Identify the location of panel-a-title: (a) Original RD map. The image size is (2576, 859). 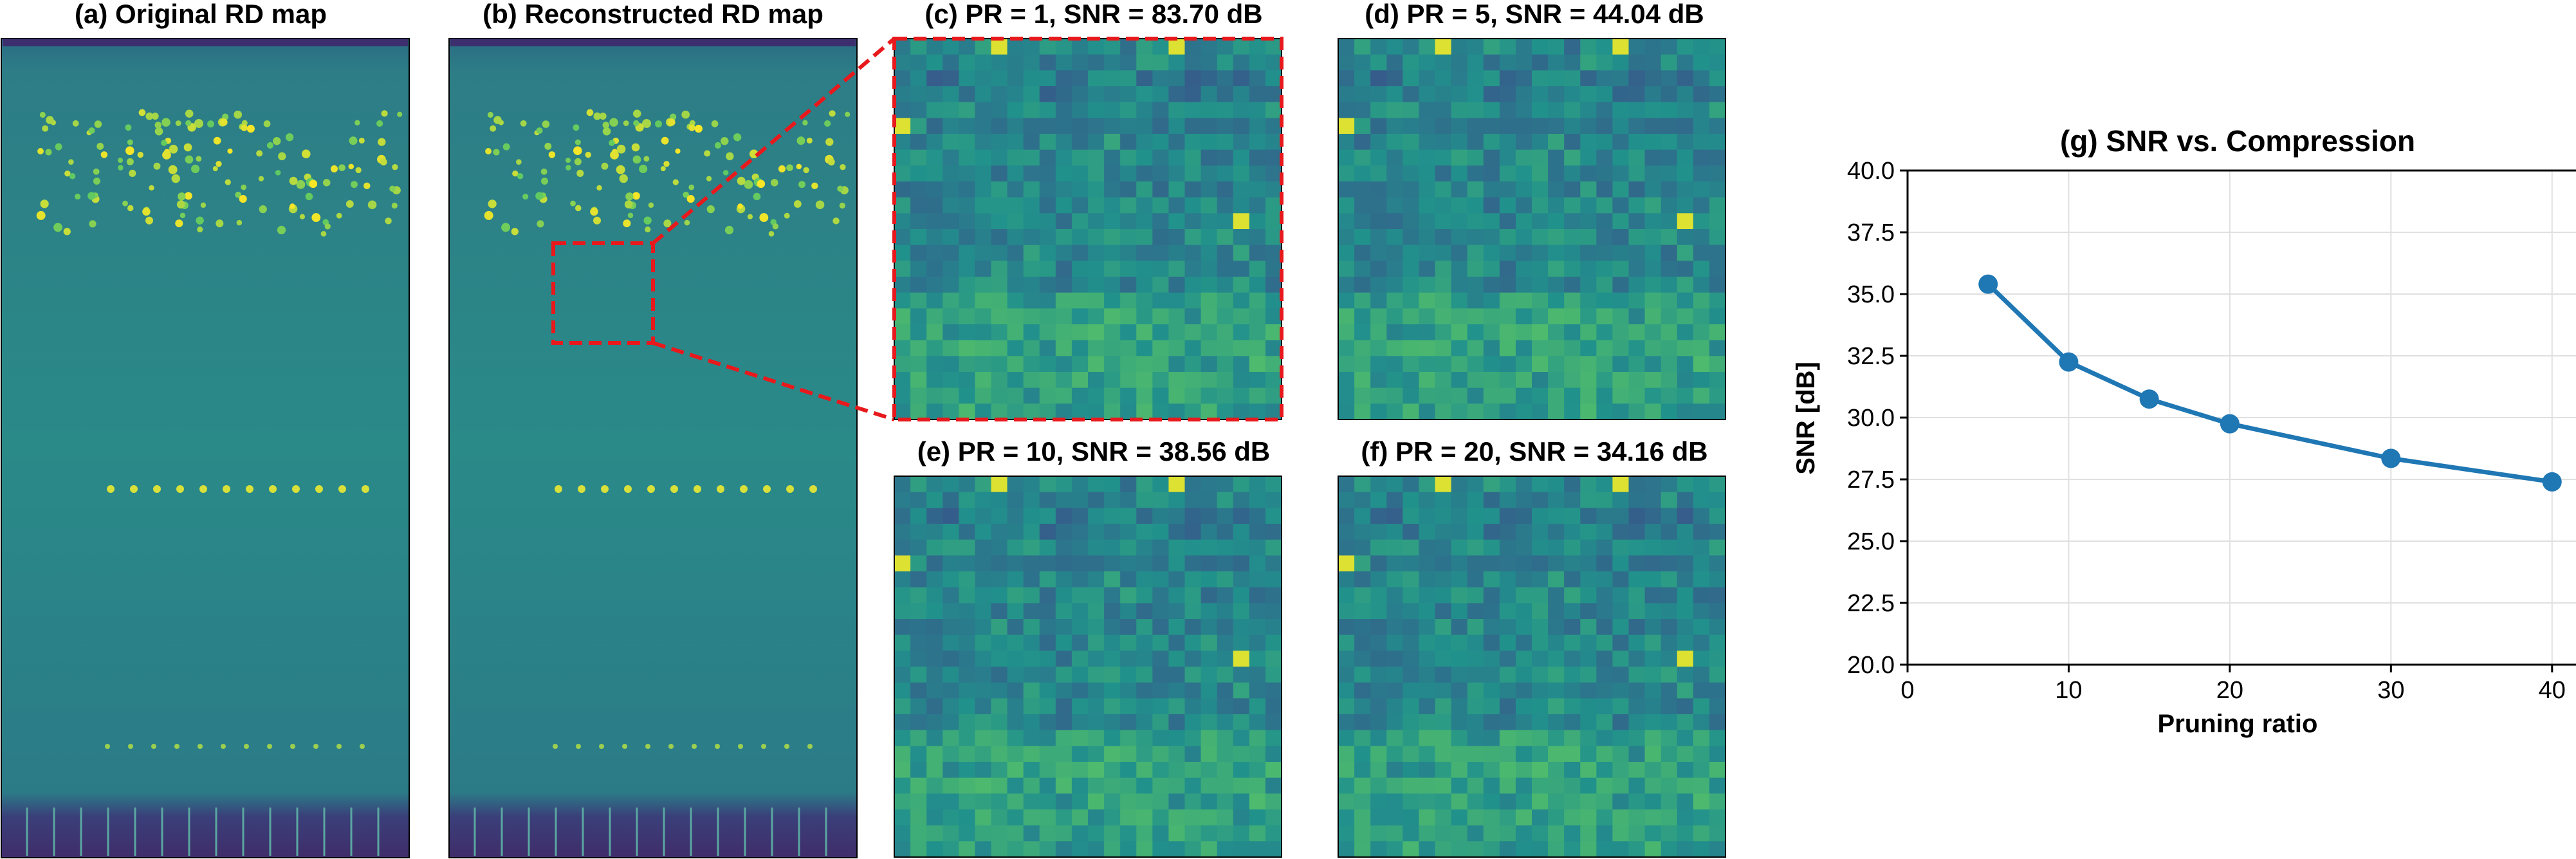
(201, 14).